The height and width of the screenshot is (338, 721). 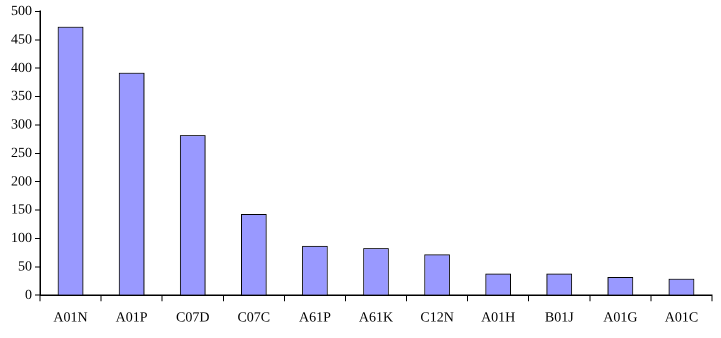 What do you see at coordinates (21, 12) in the screenshot?
I see `y-tick-label: 500` at bounding box center [21, 12].